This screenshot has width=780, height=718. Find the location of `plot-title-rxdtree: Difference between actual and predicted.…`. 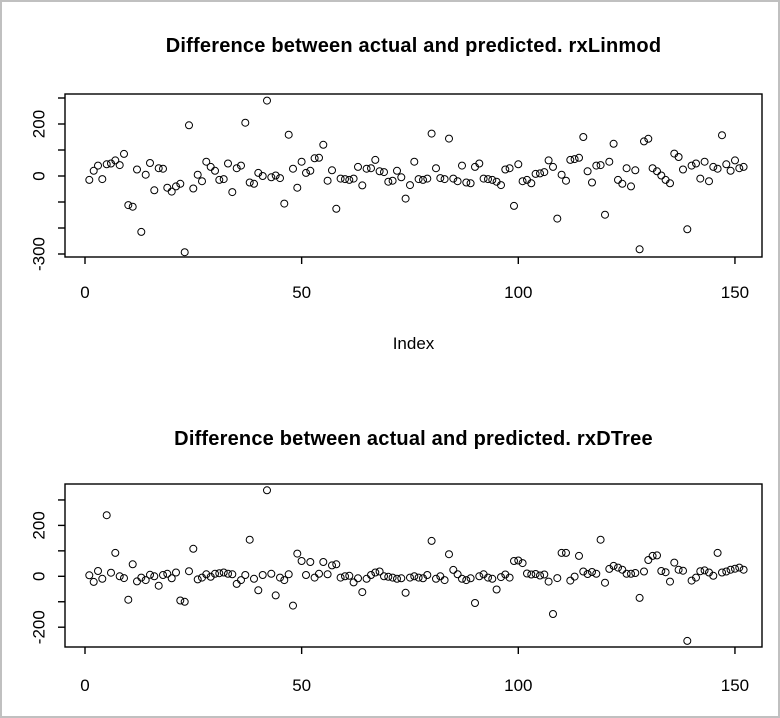

plot-title-rxdtree: Difference between actual and predicted.… is located at coordinates (413, 439).